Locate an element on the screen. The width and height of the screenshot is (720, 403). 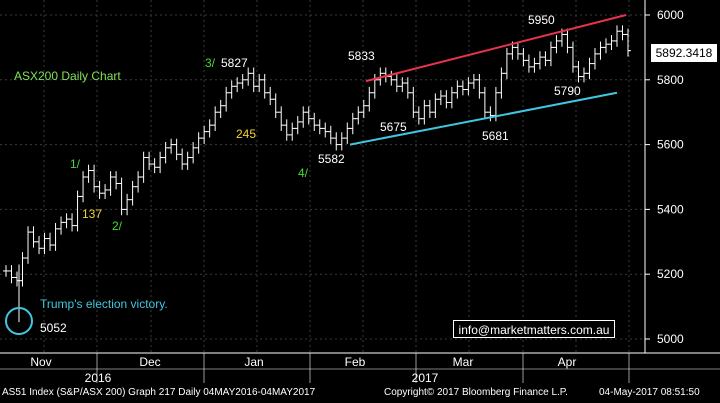
footer-timestamp: 04-May-2017 08:51:50 is located at coordinates (649, 392).